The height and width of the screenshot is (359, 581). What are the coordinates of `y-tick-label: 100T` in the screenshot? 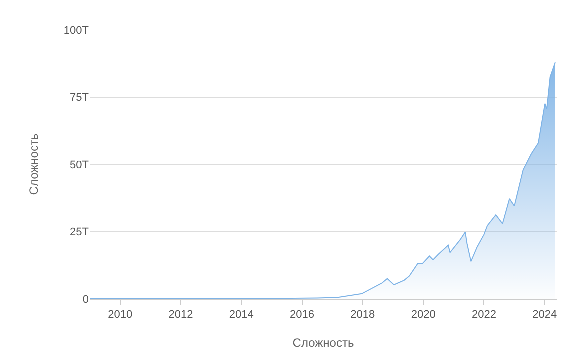 It's located at (77, 30).